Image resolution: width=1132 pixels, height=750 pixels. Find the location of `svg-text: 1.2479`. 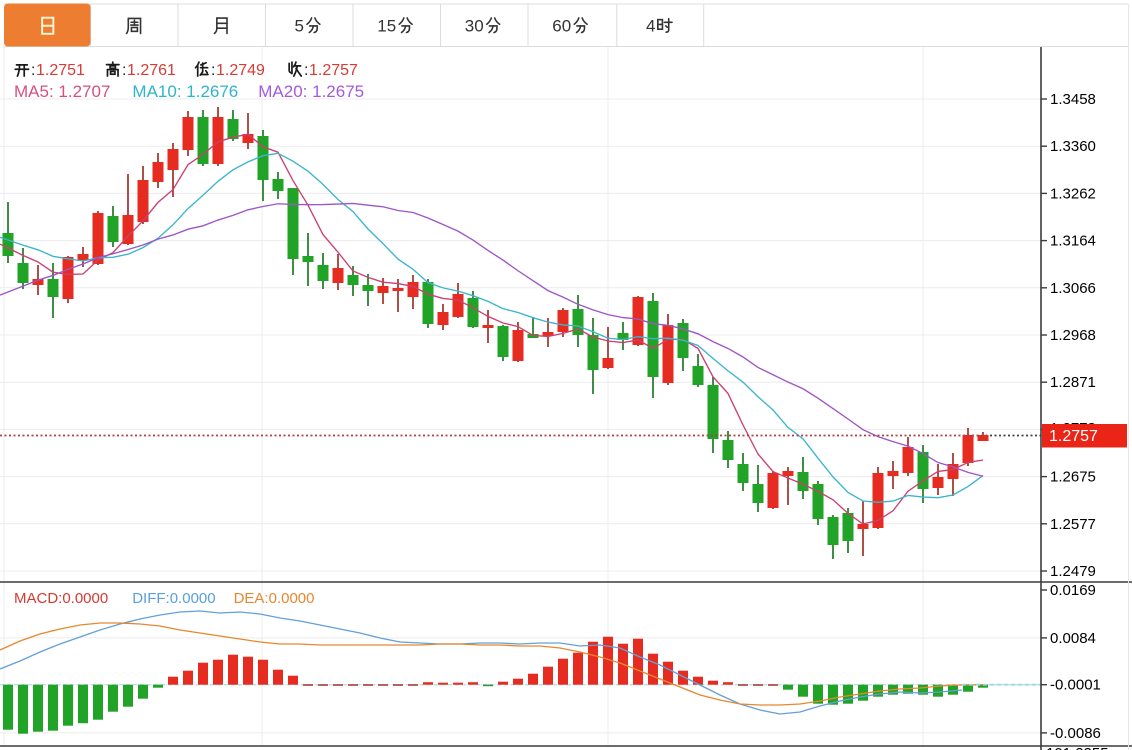

svg-text: 1.2479 is located at coordinates (1073, 571).